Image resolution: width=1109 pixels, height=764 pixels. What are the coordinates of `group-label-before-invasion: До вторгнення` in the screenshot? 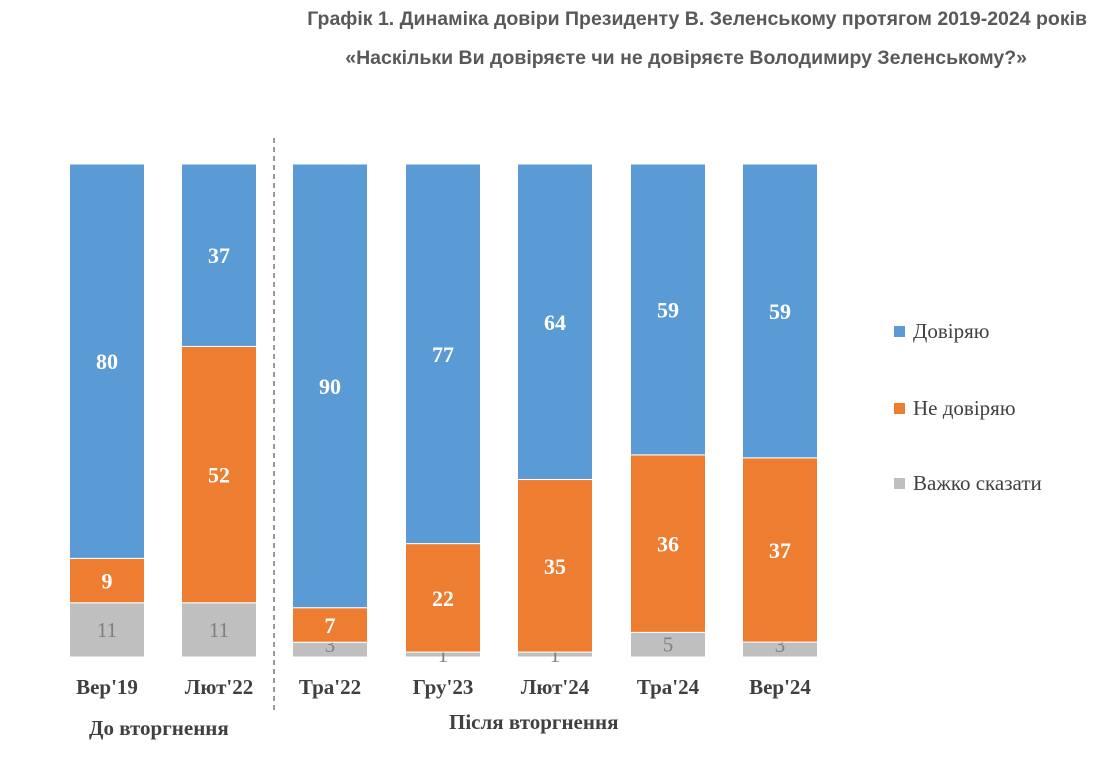 It's located at (159, 728).